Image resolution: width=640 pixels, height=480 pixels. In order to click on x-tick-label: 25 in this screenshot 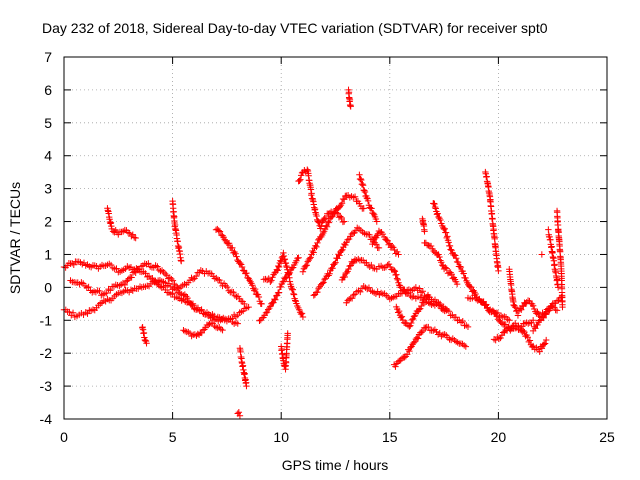, I will do `click(607, 437)`.